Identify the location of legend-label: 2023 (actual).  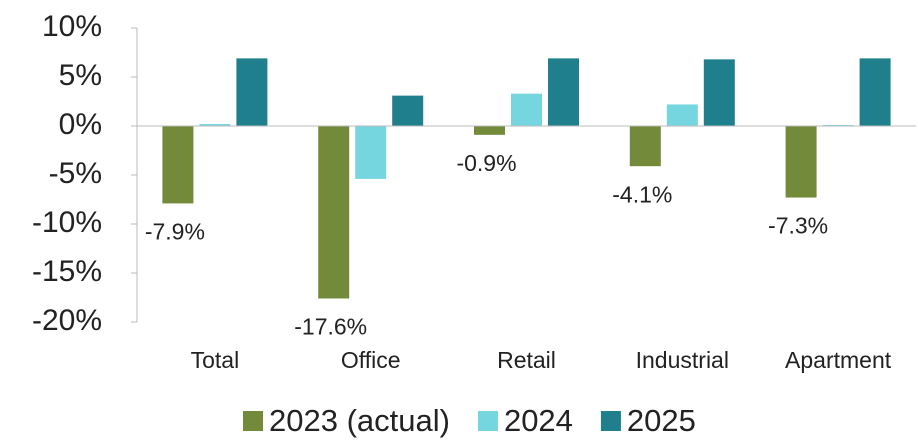
(359, 420).